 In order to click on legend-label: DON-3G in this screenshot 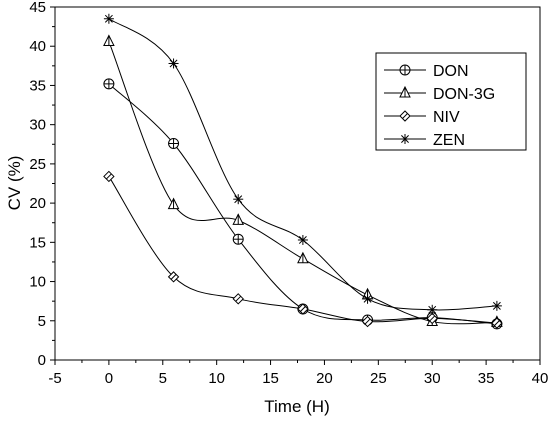, I will do `click(464, 94)`.